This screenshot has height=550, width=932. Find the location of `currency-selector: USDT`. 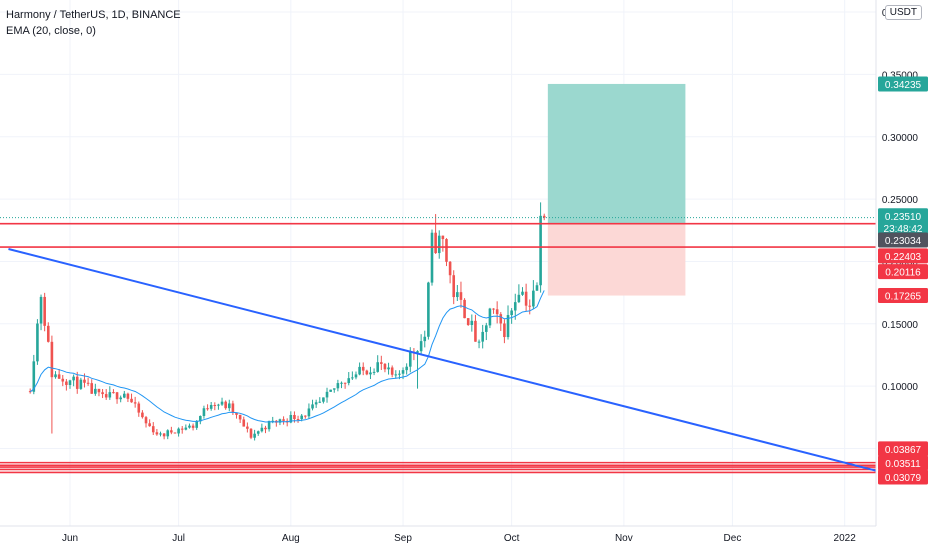

currency-selector: USDT is located at coordinates (903, 12).